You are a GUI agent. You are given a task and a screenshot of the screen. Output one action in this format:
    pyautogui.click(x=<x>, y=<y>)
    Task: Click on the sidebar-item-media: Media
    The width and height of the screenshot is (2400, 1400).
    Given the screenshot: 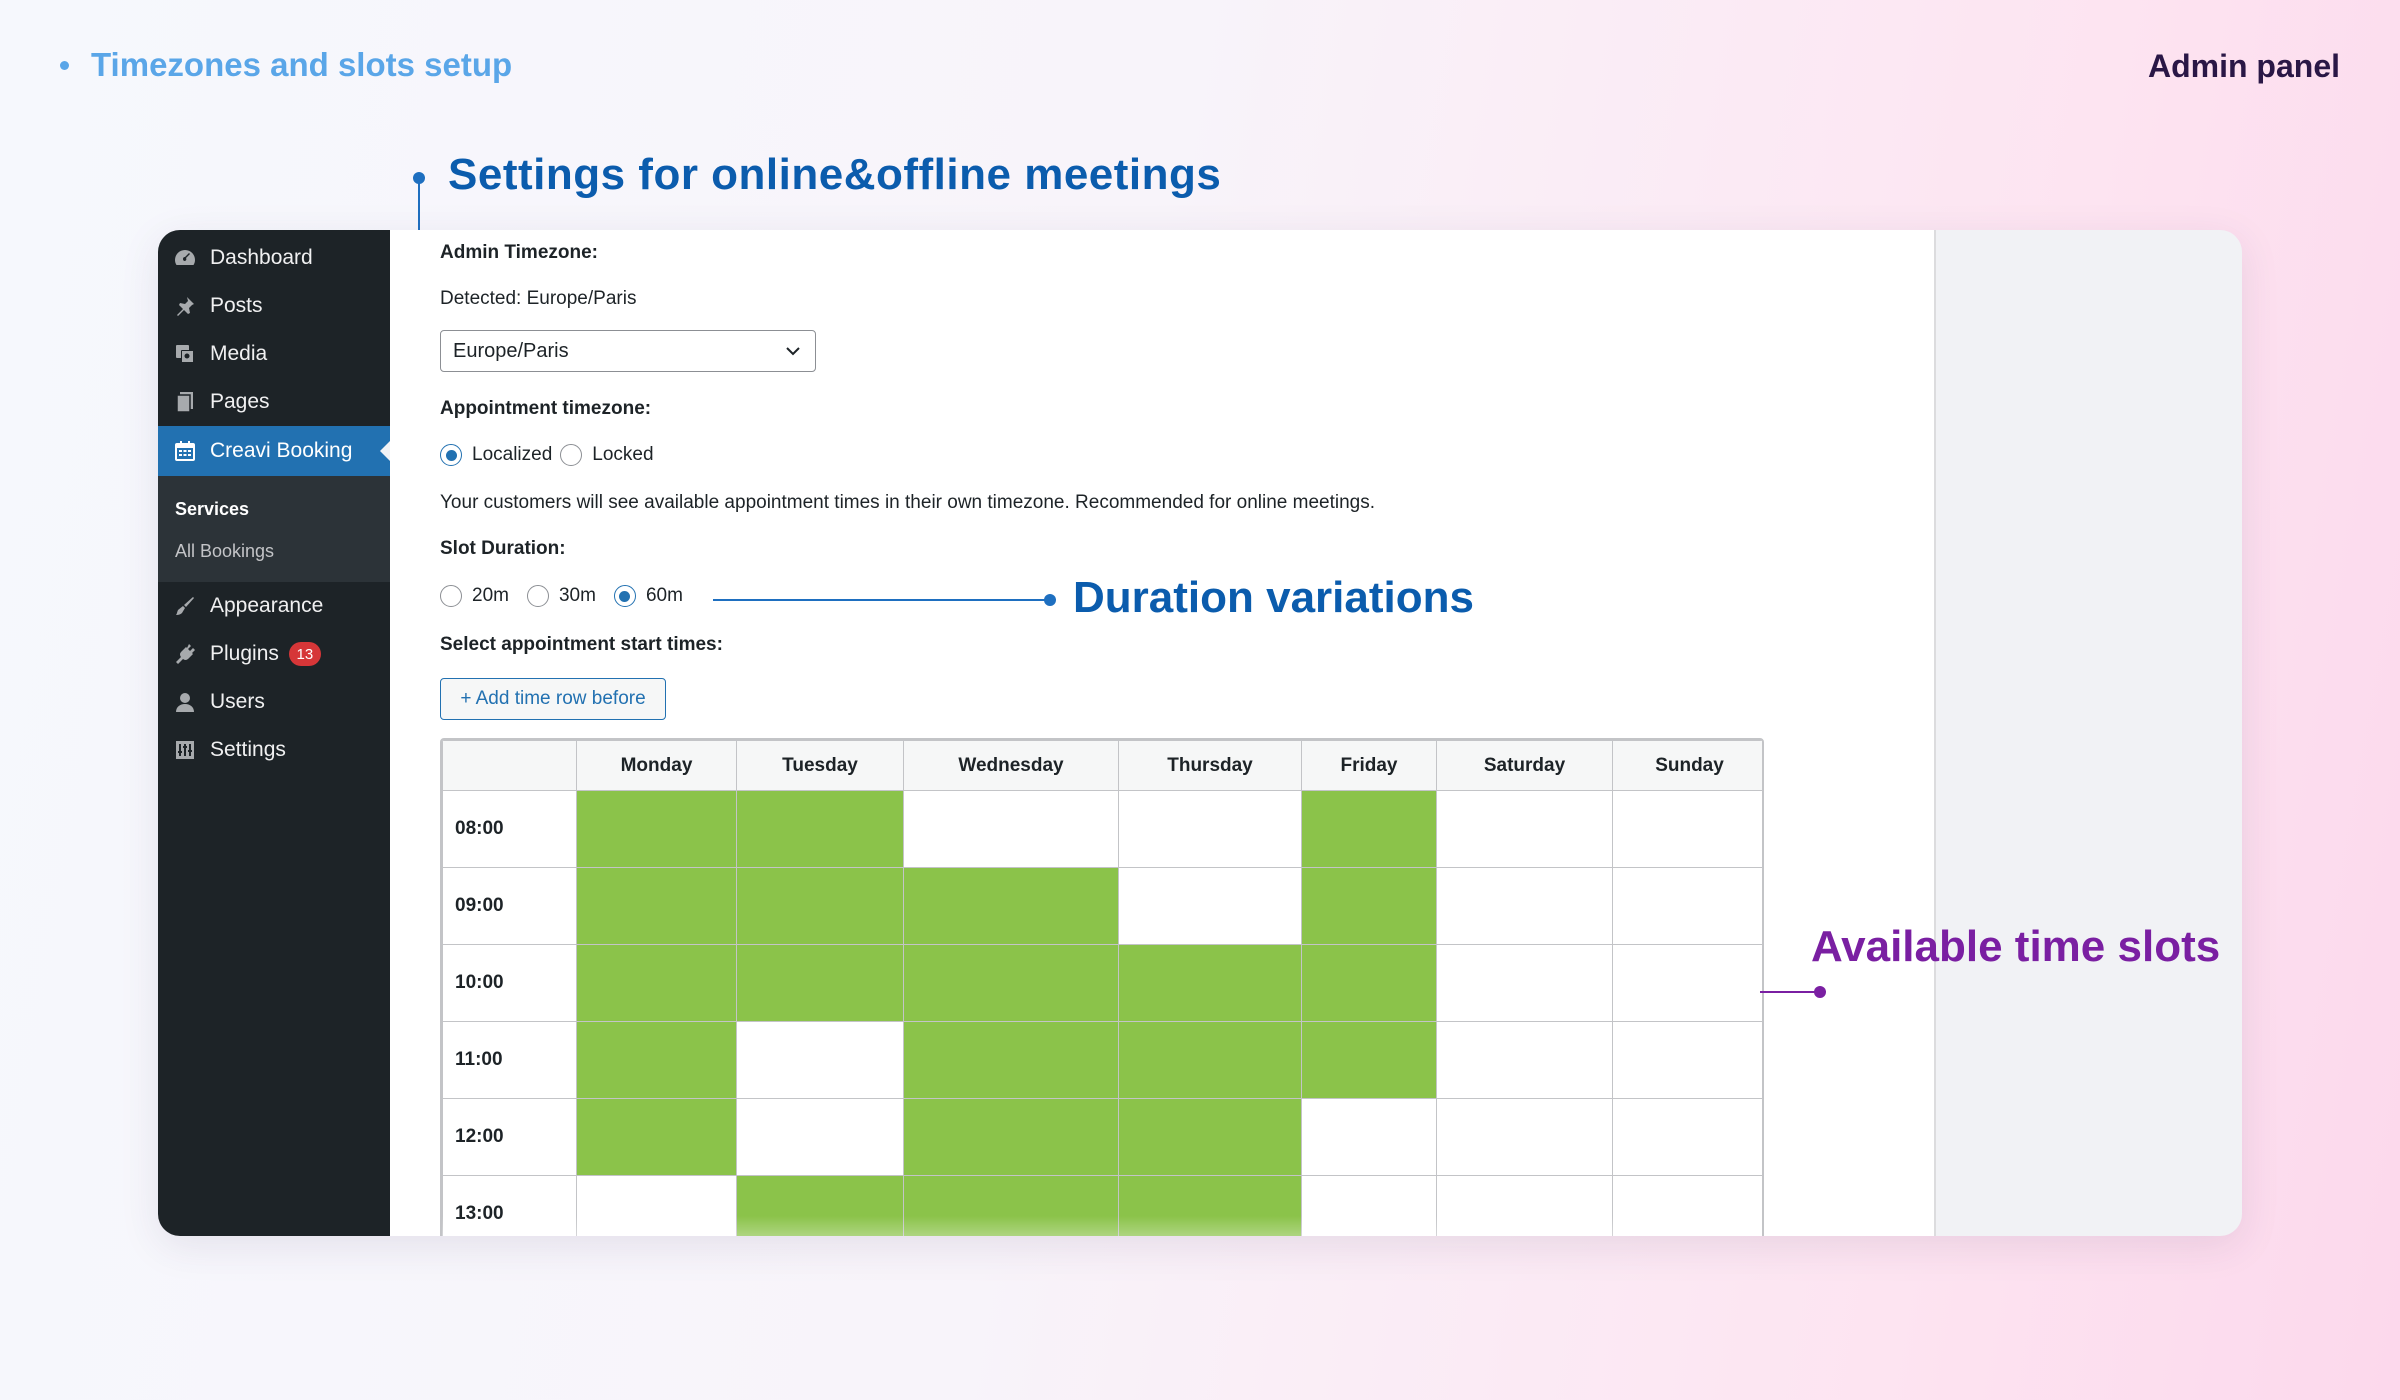 What is the action you would take?
    pyautogui.click(x=274, y=354)
    